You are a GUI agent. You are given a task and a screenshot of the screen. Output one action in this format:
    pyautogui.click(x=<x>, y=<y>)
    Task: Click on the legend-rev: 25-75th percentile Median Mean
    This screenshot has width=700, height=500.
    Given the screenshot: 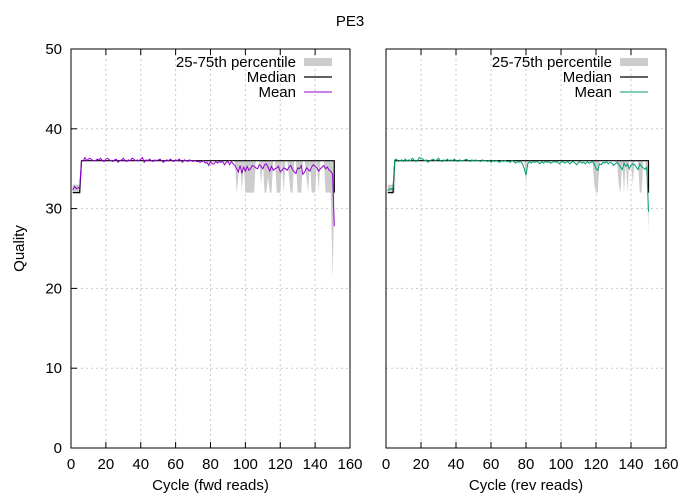 What is the action you would take?
    pyautogui.click(x=570, y=77)
    